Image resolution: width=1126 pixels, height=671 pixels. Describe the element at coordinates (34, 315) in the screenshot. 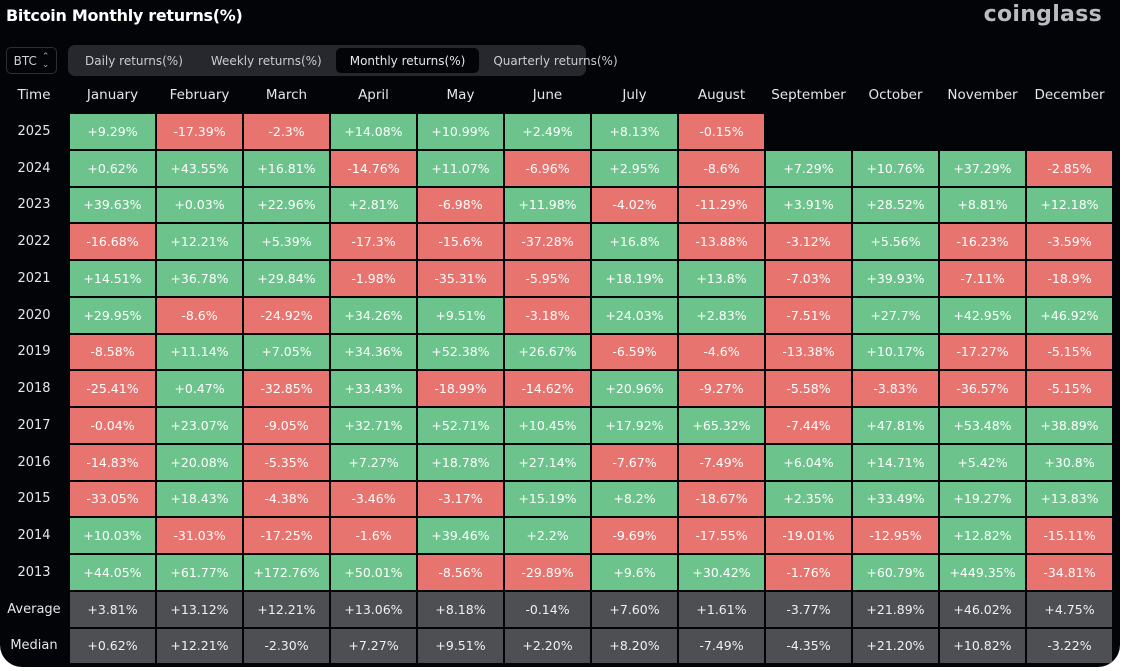

I see `year-label: 2020` at that location.